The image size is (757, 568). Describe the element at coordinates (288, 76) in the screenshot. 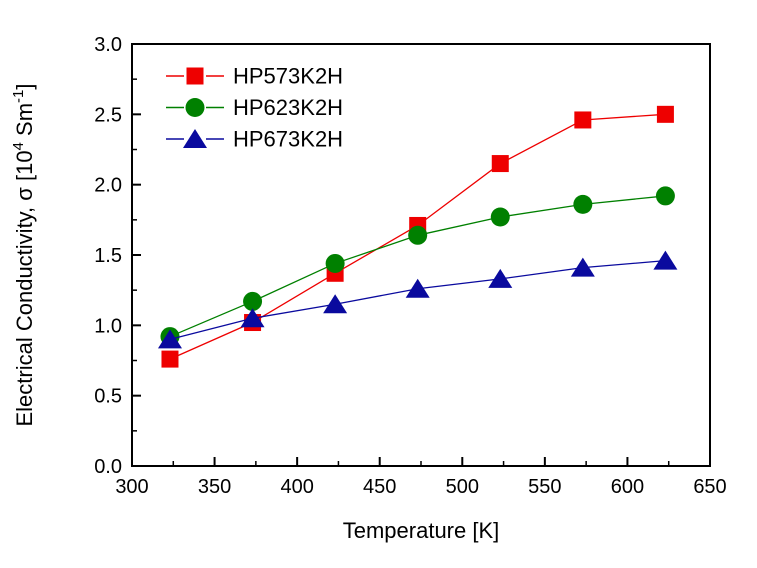

I see `legend-label: HP573K2H` at that location.